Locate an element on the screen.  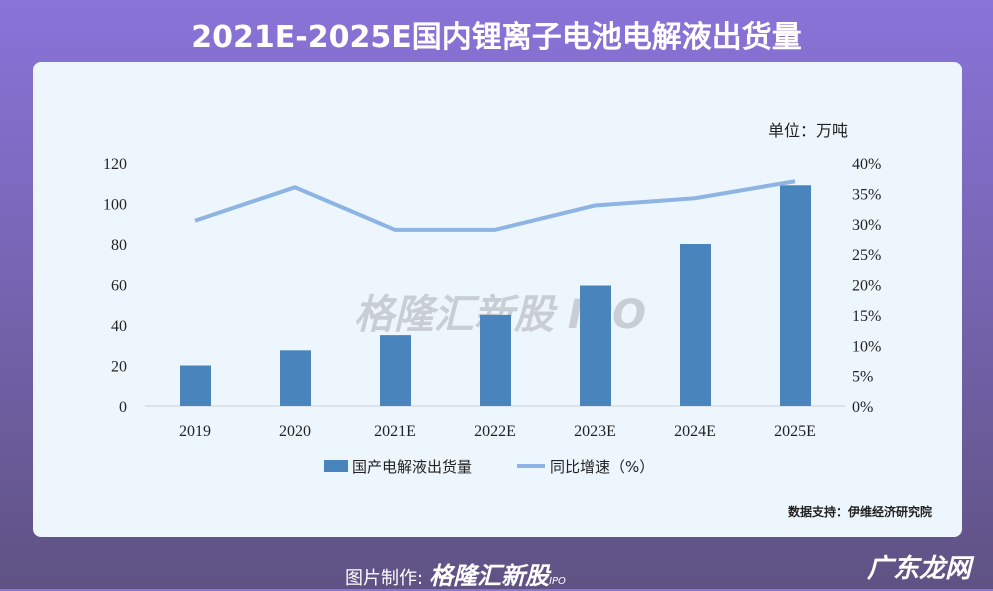
footer: 图片制作: 格隆汇新股IPO is located at coordinates (455, 573).